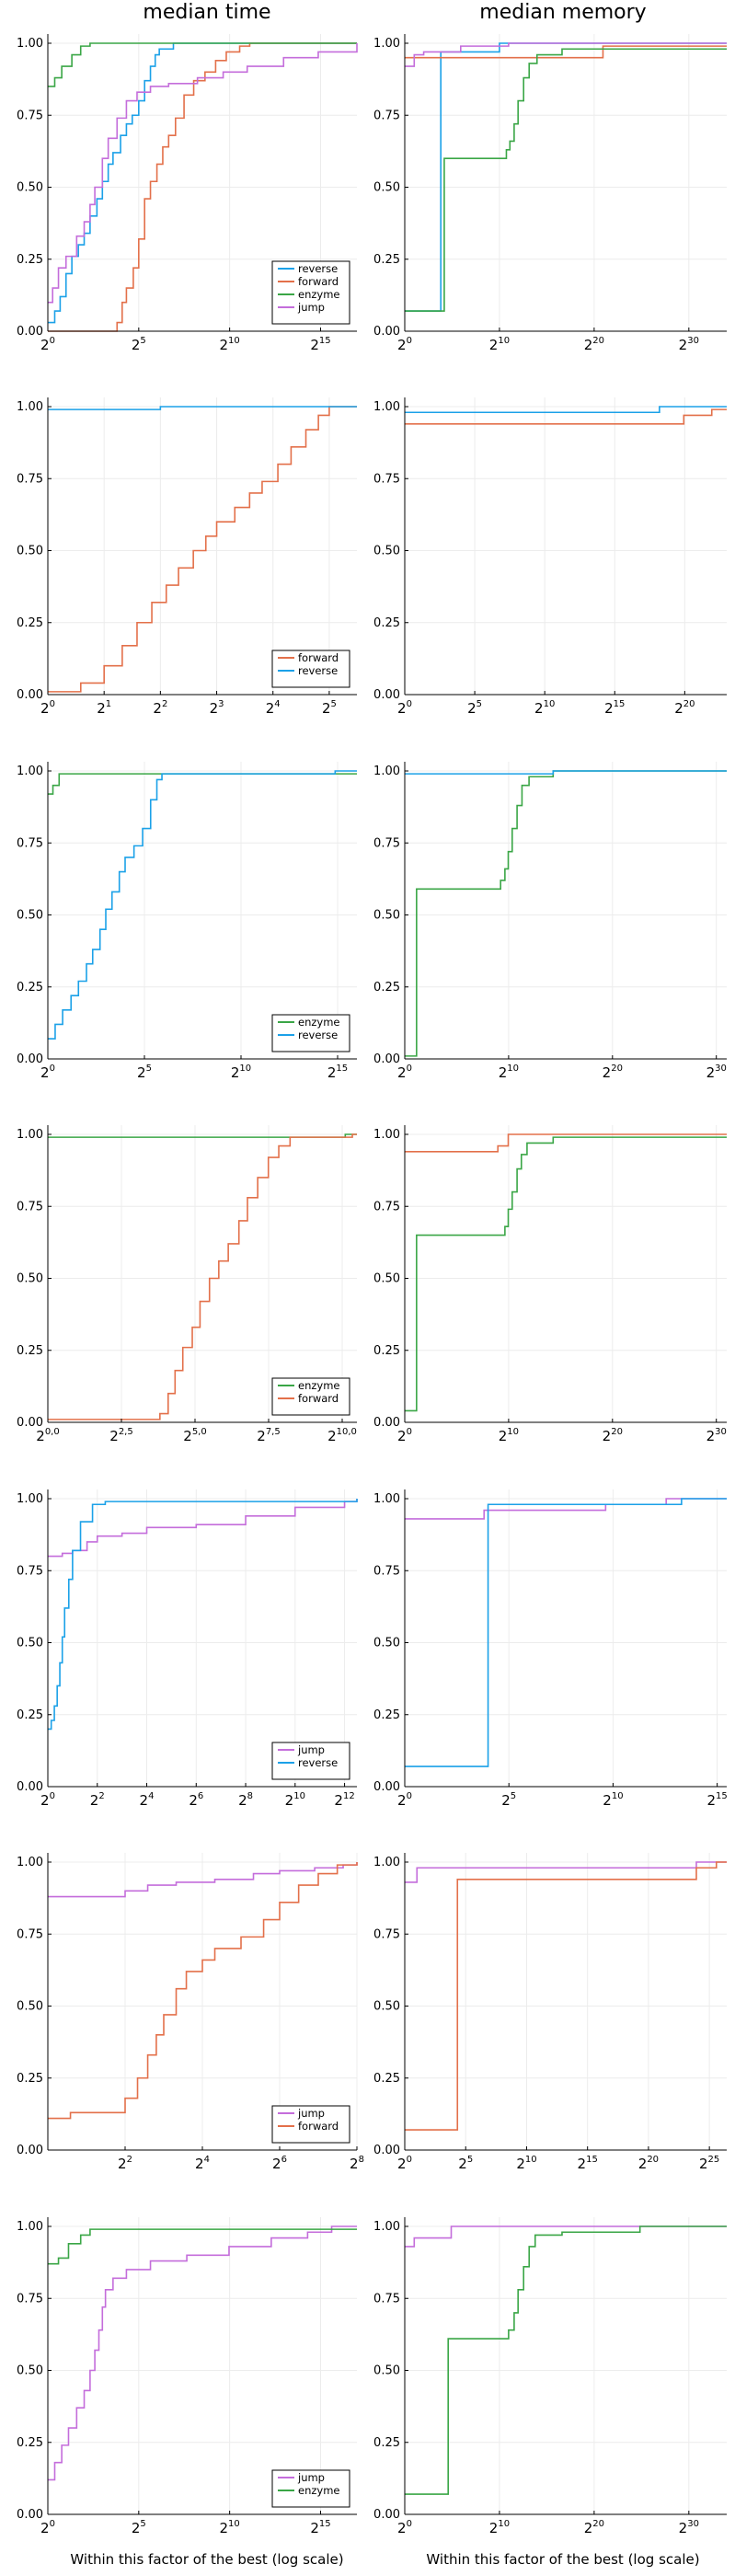 This screenshot has width=735, height=2576. I want to click on x-tick-label: 26, so click(196, 1800).